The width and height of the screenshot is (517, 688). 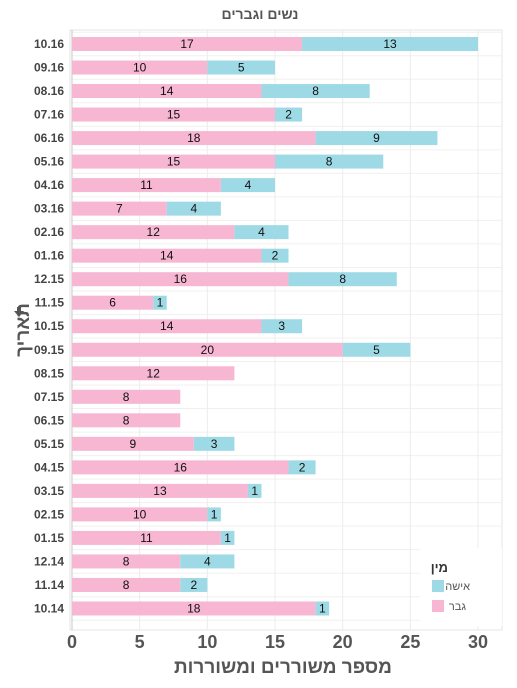 I want to click on y-tick-label: 01.15, so click(x=49, y=538).